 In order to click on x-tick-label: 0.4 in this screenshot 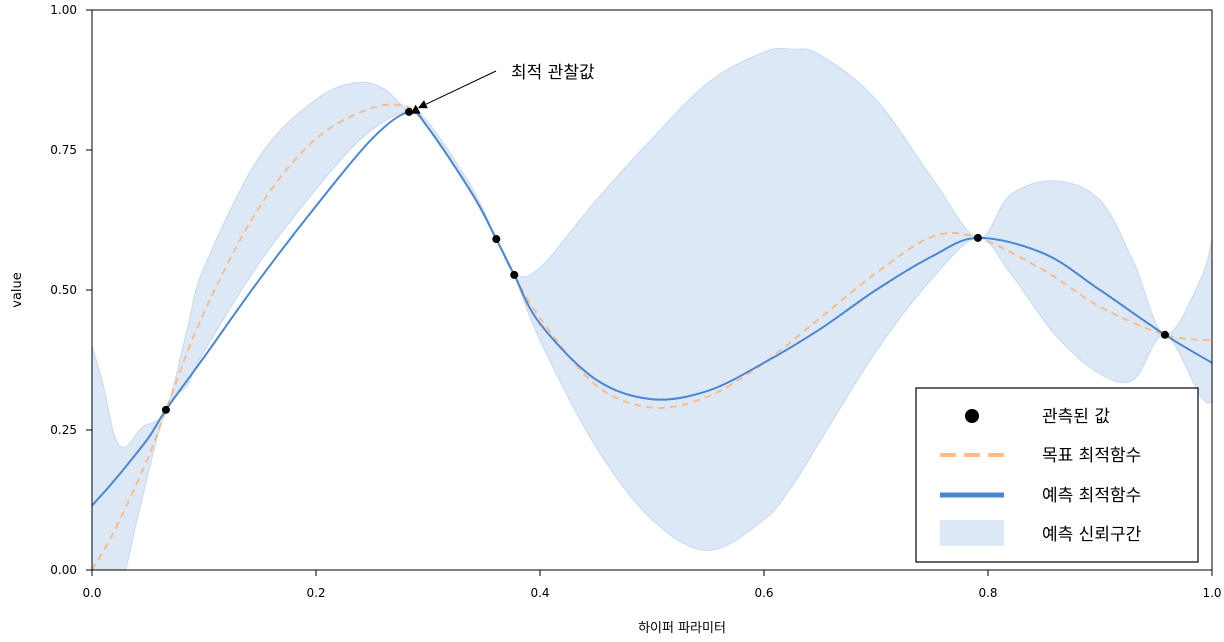, I will do `click(539, 593)`.